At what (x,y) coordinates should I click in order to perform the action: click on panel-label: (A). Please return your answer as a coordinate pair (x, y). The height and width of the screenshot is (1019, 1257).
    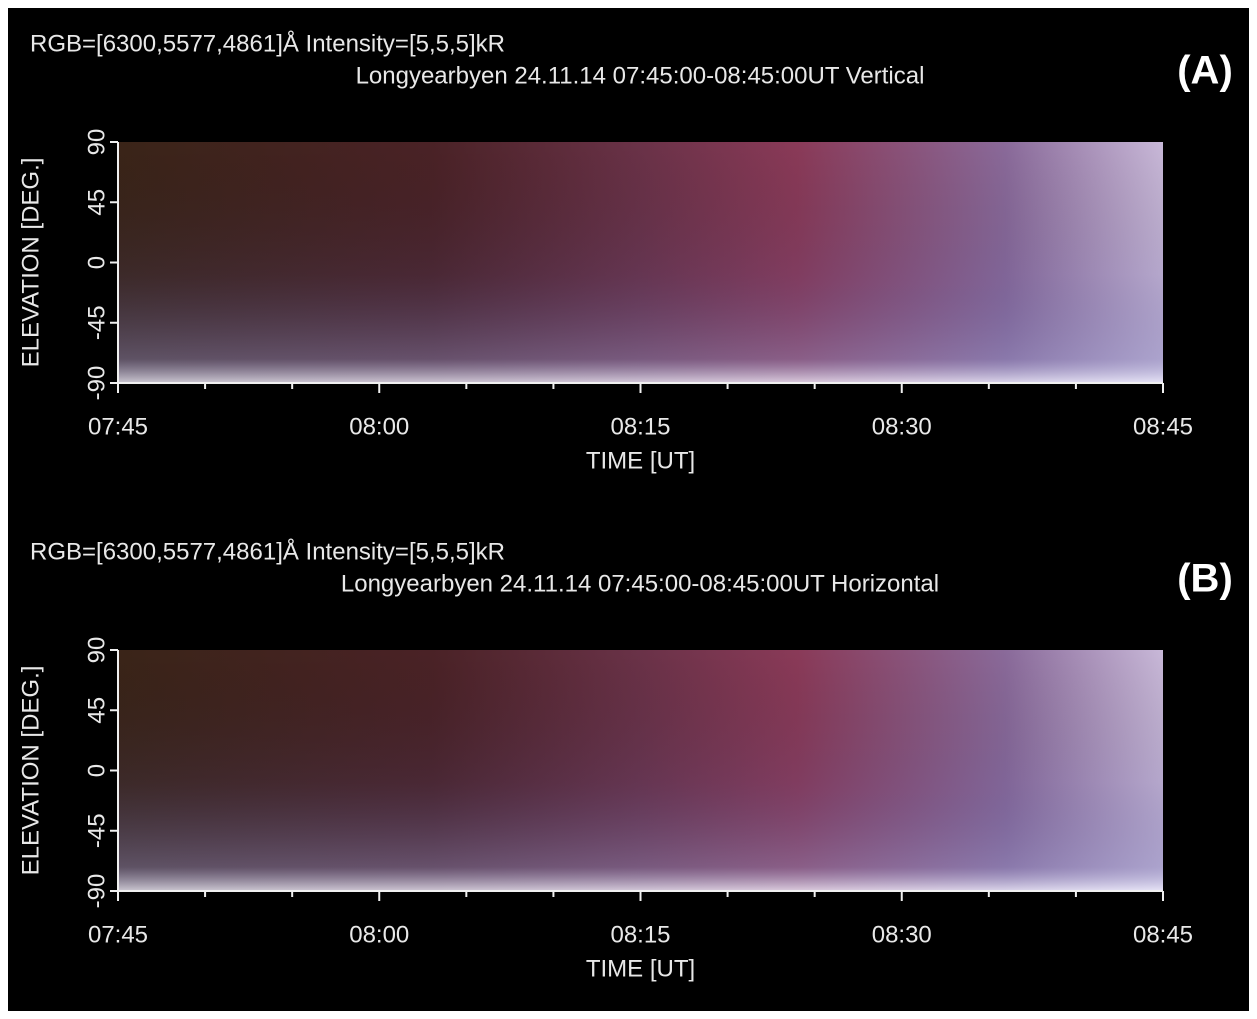
    Looking at the image, I should click on (1205, 71).